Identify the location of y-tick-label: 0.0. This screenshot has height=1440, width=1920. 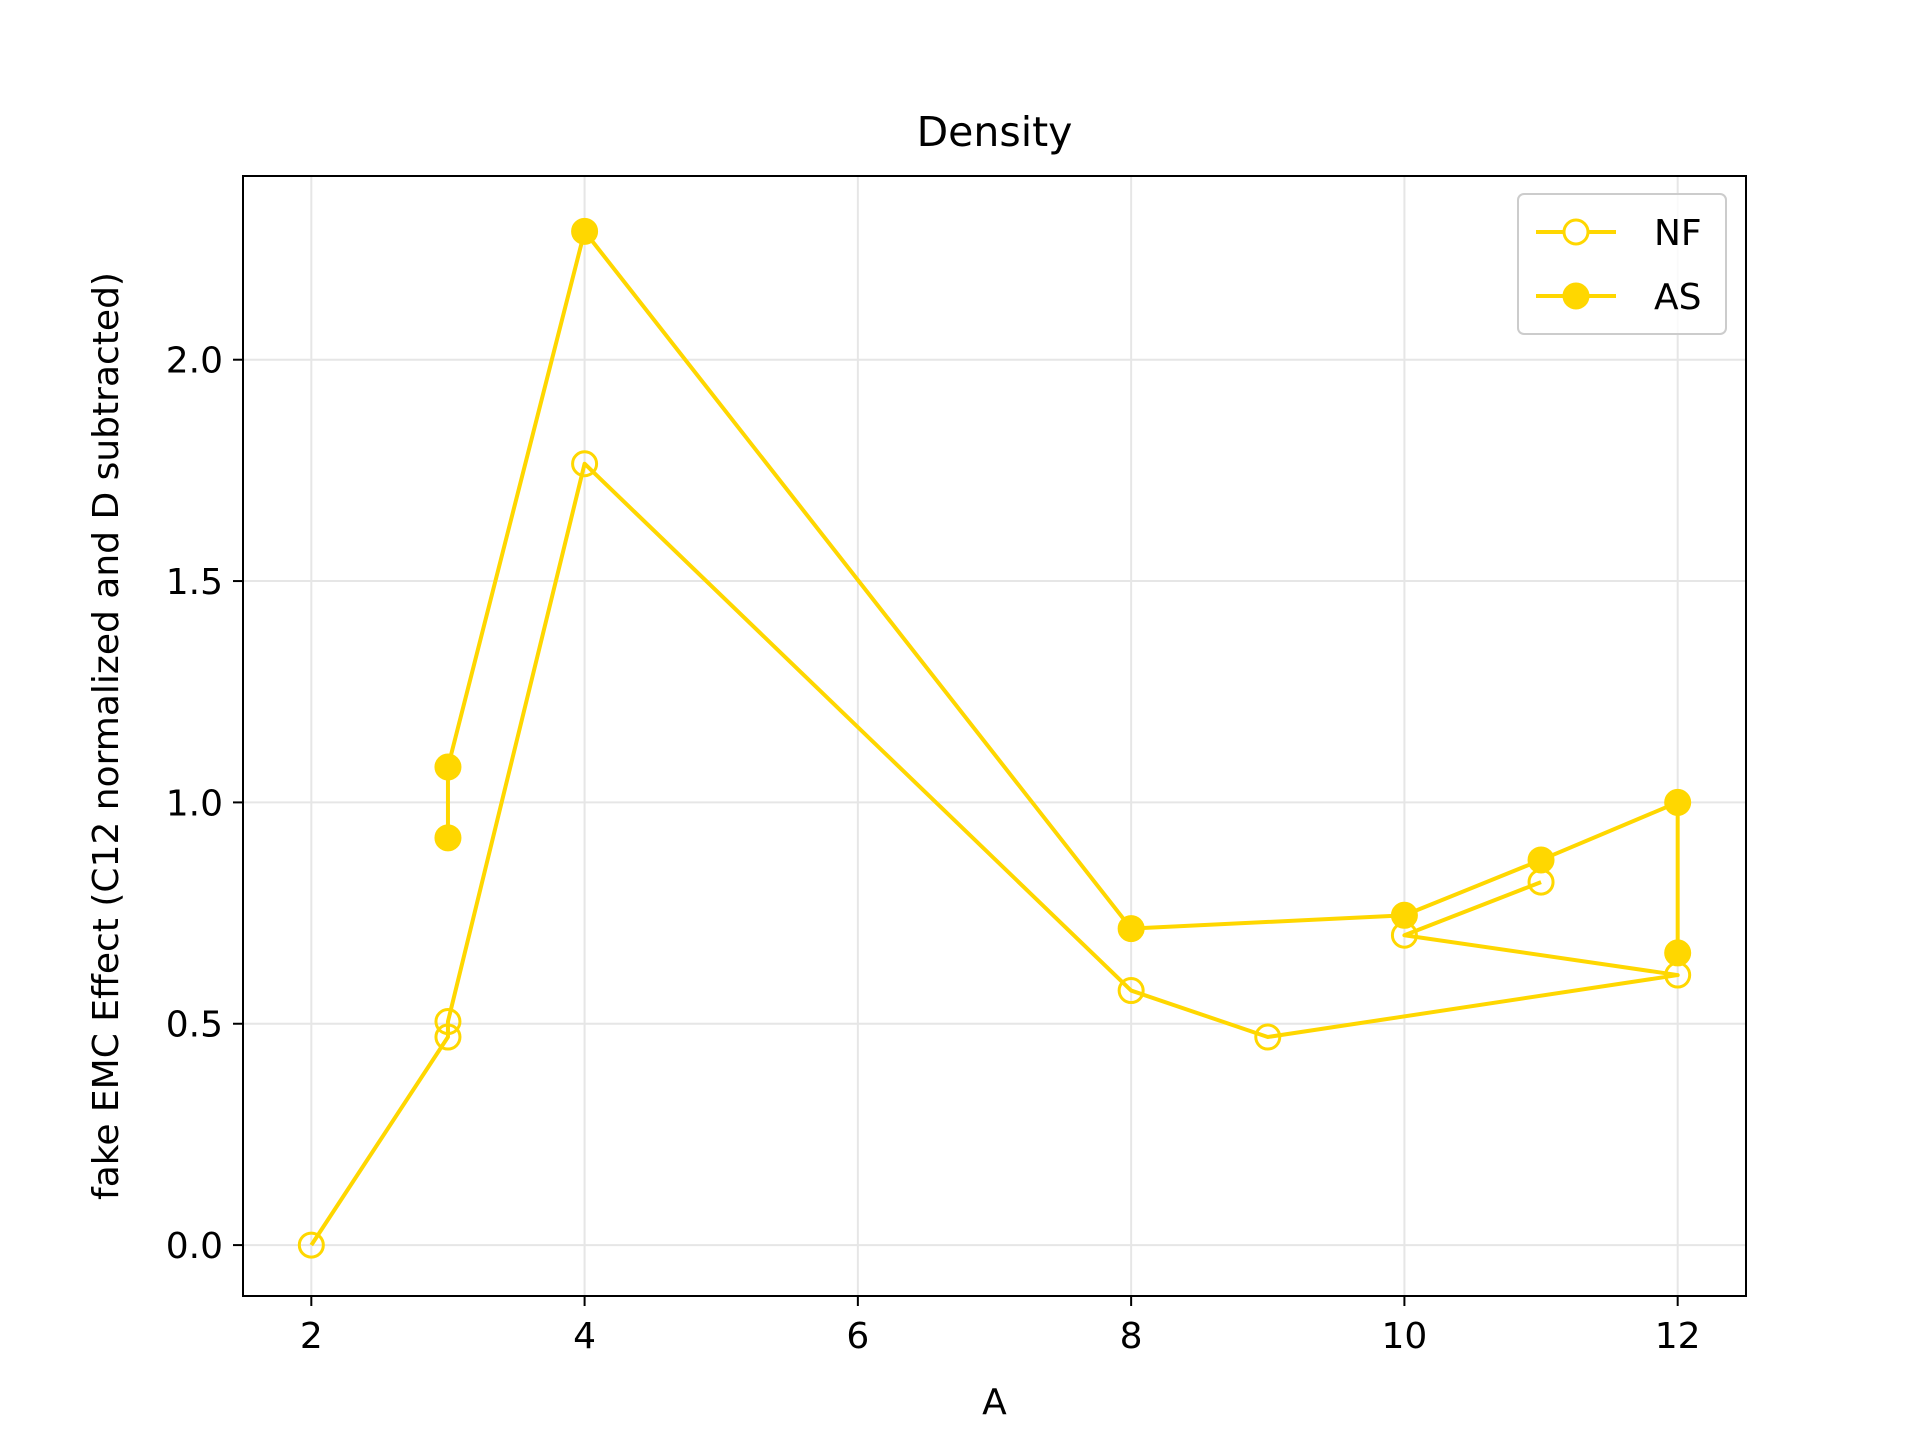
(194, 1246).